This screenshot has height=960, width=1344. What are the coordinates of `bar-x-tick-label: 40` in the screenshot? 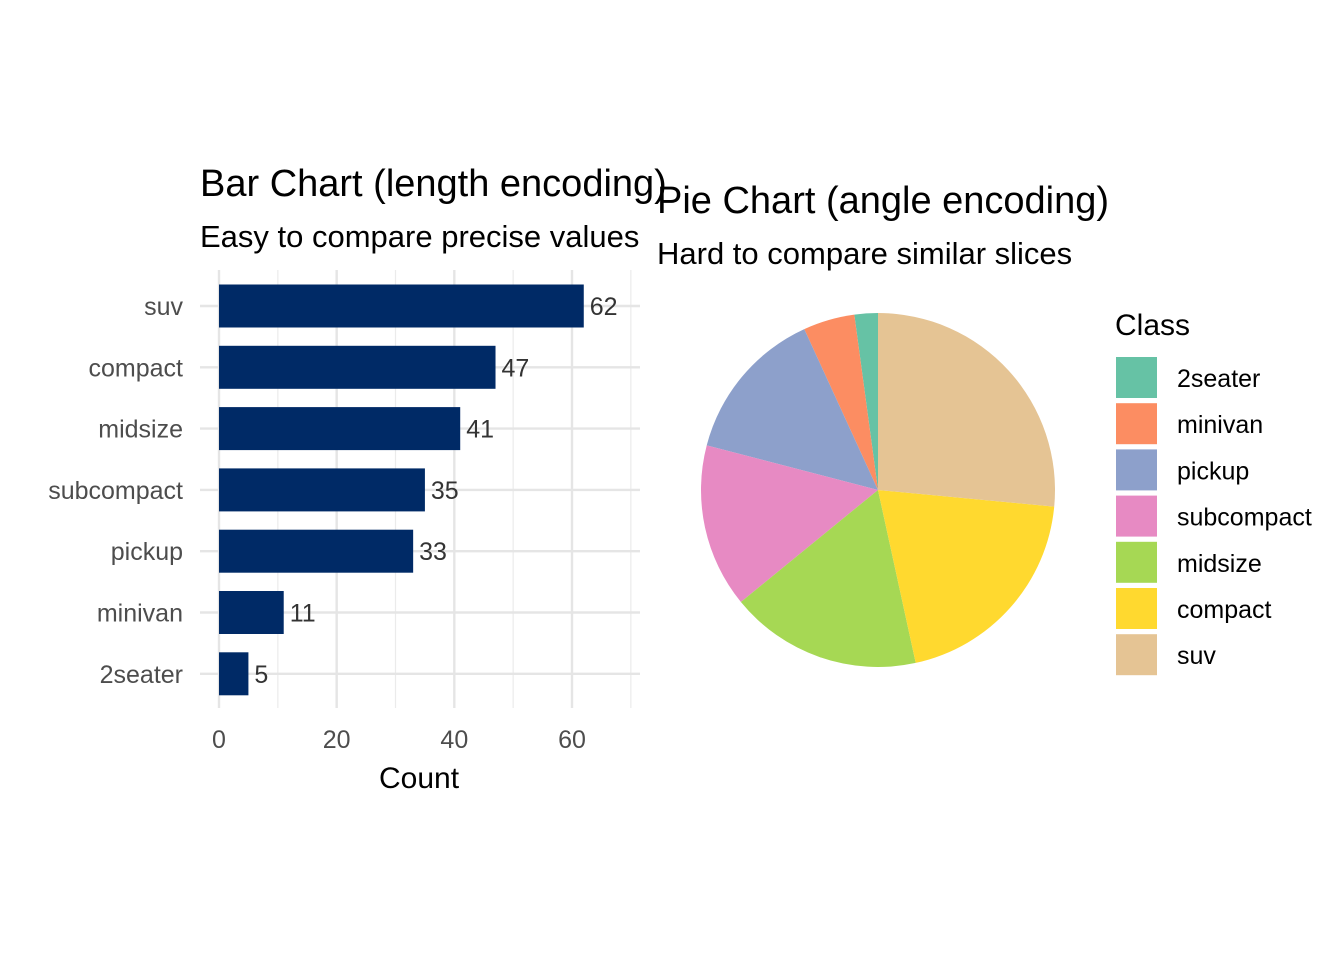 It's located at (454, 740).